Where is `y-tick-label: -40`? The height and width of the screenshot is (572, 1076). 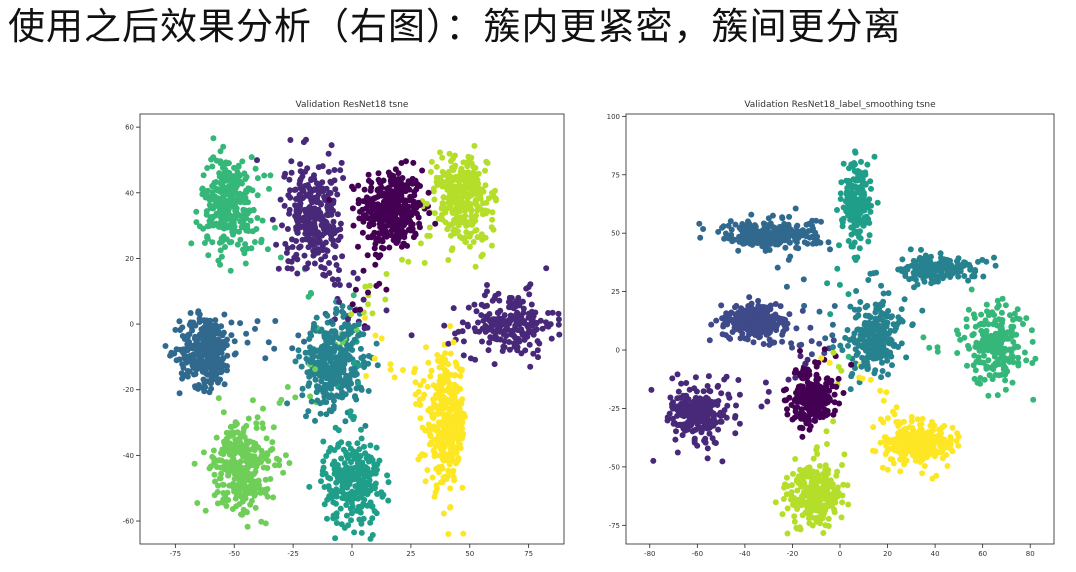
y-tick-label: -40 is located at coordinates (128, 456).